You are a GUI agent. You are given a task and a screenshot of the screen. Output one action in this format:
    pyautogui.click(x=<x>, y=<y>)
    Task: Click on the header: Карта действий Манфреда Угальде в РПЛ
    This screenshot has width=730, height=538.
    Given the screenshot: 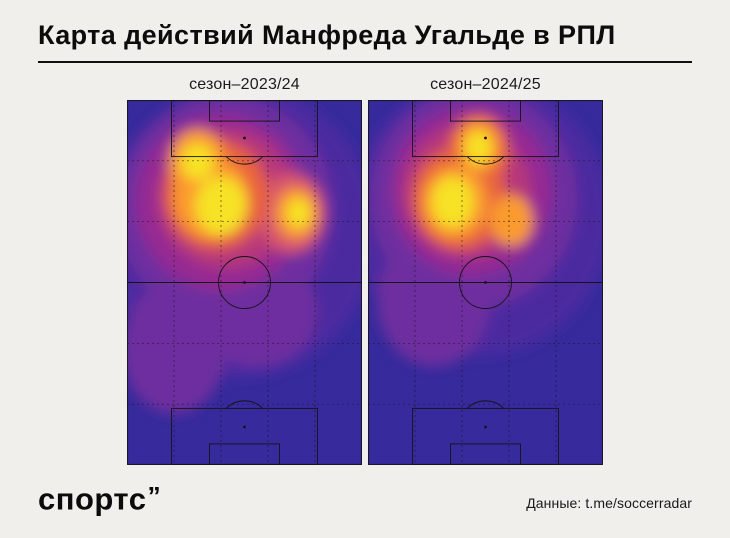 What is the action you would take?
    pyautogui.click(x=365, y=41)
    